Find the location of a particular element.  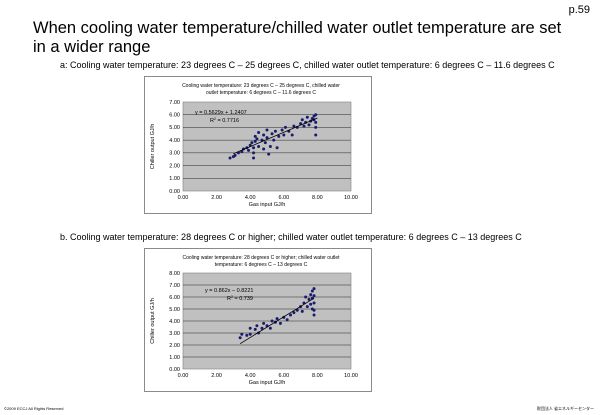

trendline-equation: y = 0.5629x + 1.2407 is located at coordinates (221, 113).